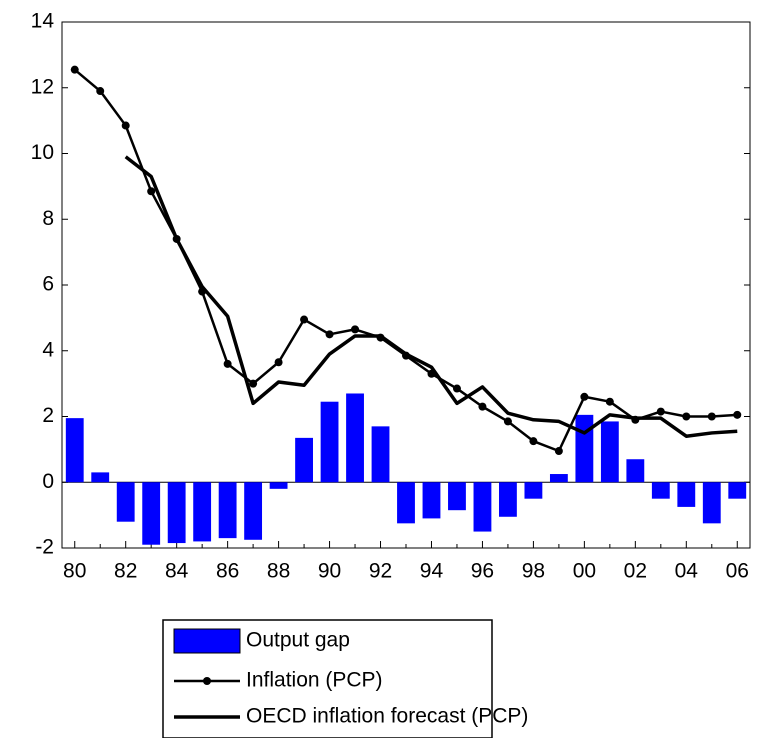  What do you see at coordinates (432, 571) in the screenshot?
I see `x-tick-label: 94` at bounding box center [432, 571].